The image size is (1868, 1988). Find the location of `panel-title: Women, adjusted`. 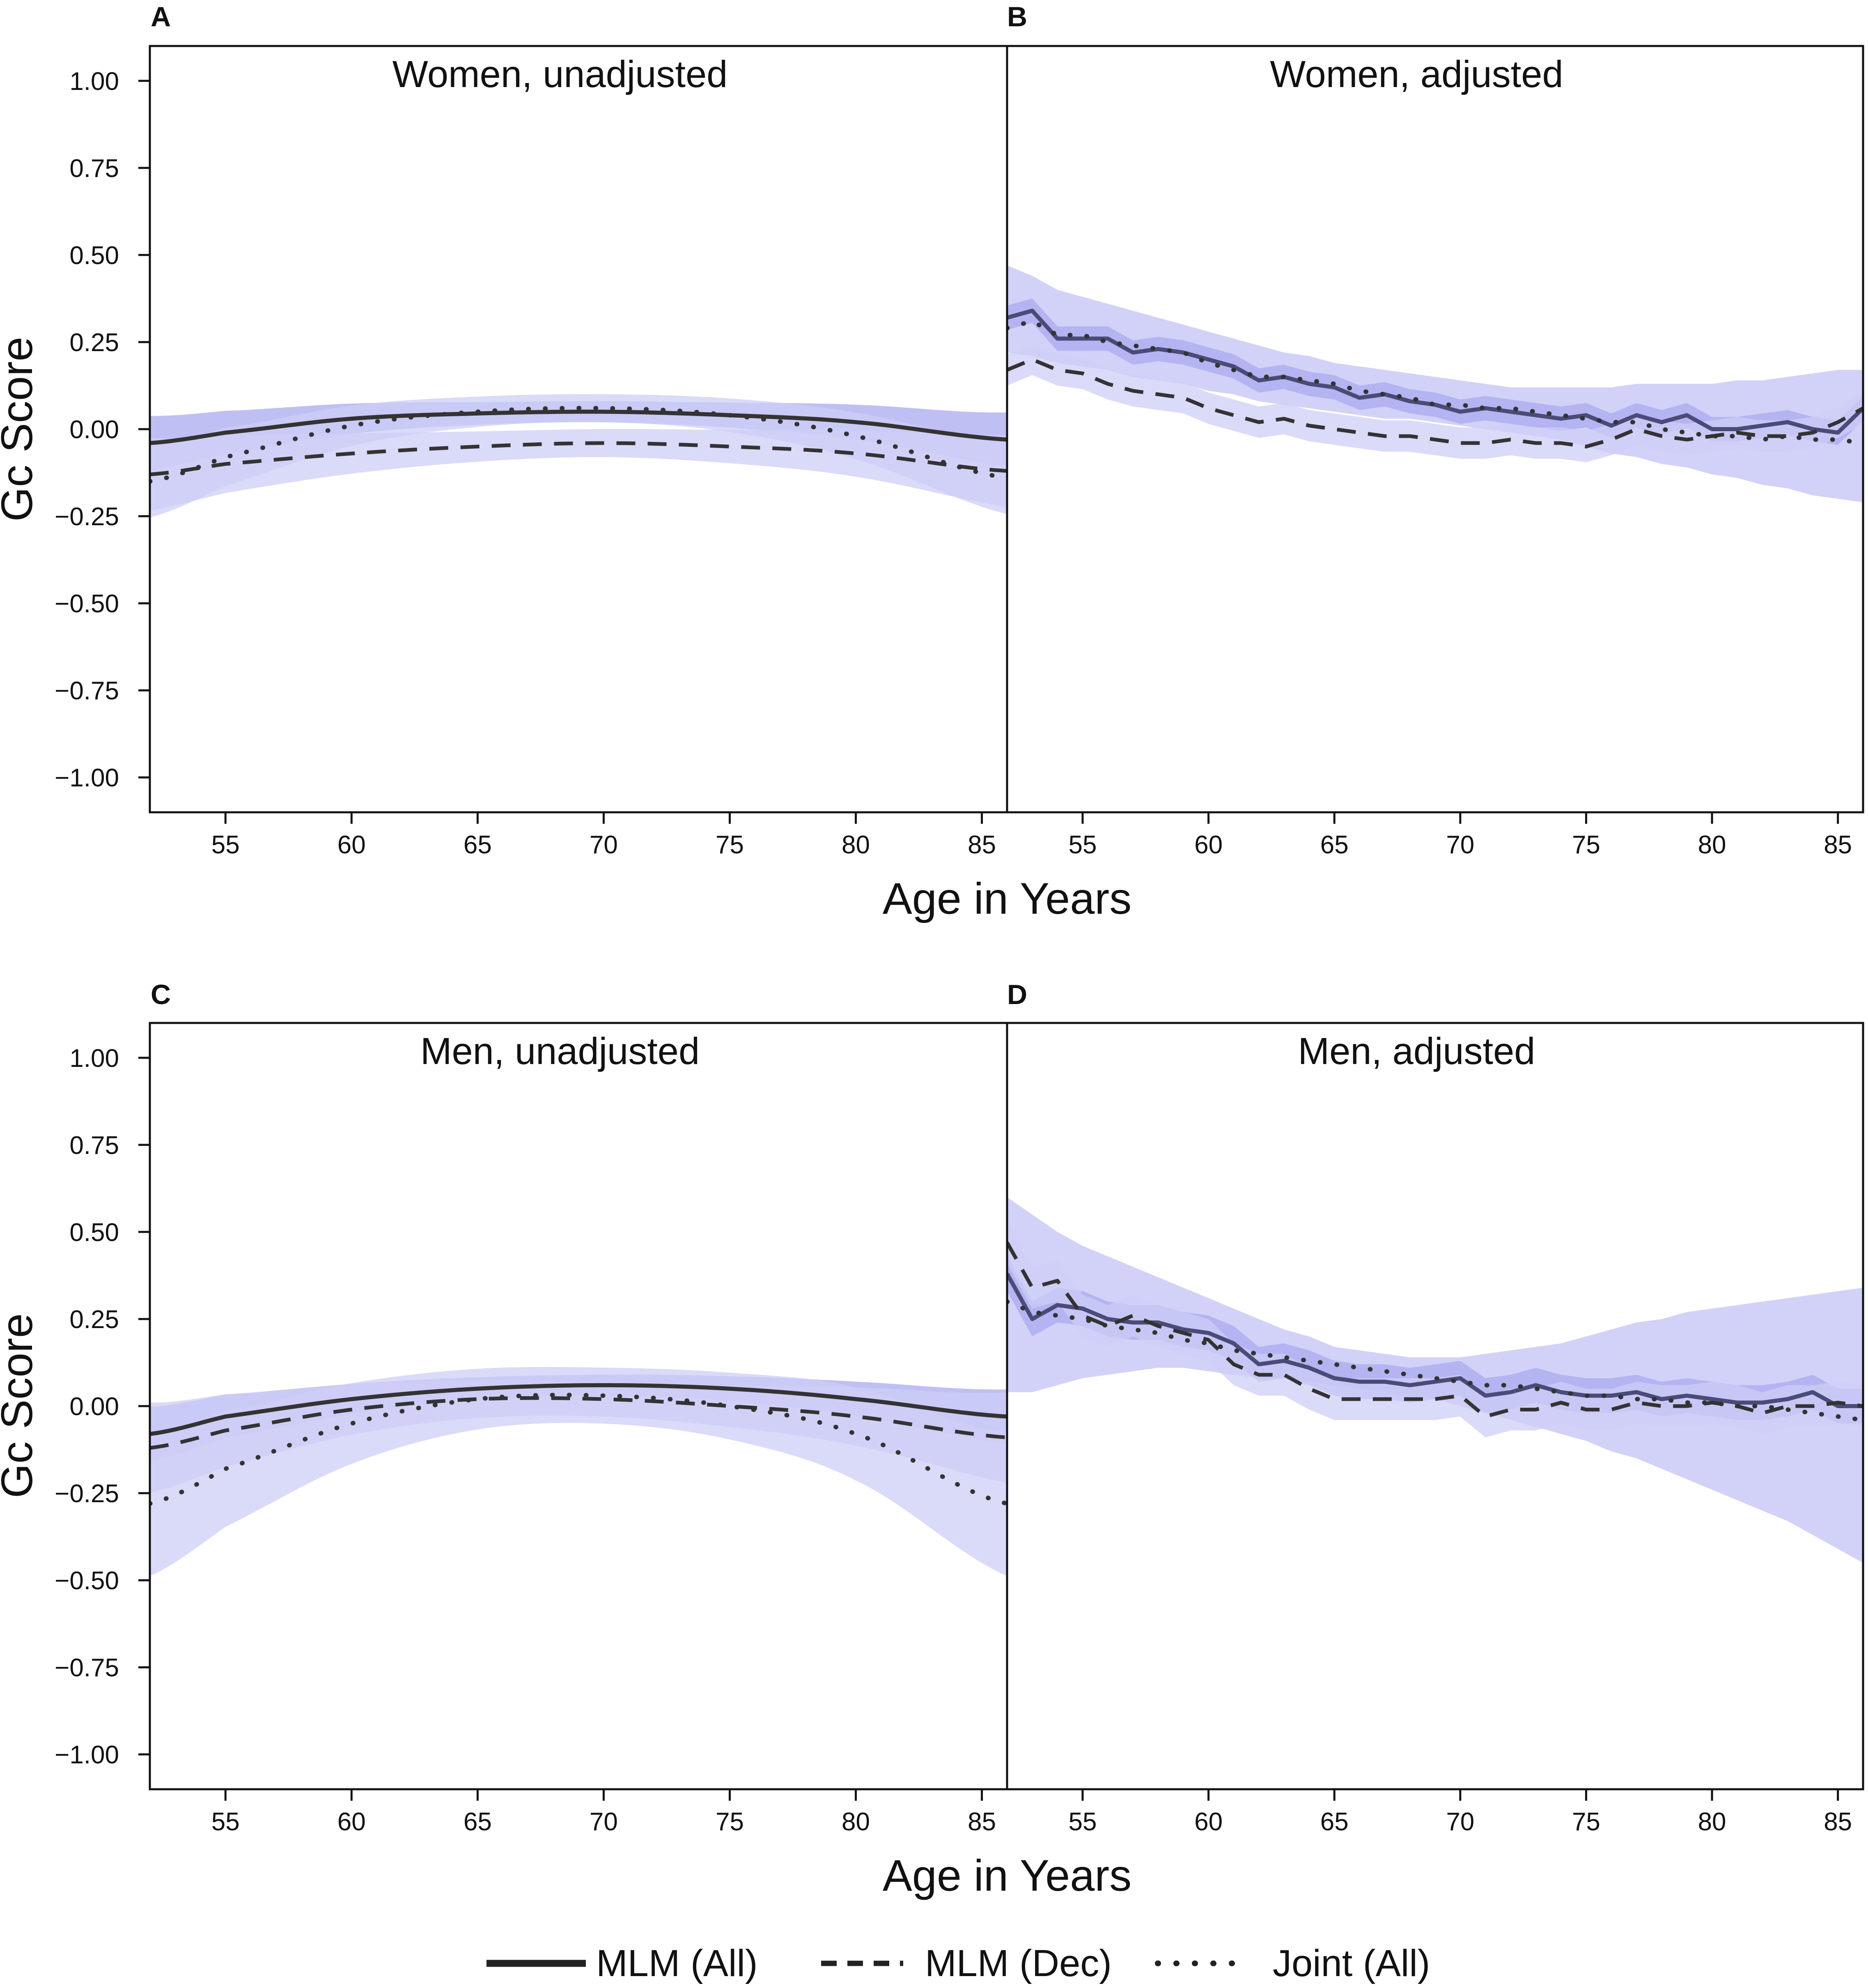

panel-title: Women, adjusted is located at coordinates (1416, 74).